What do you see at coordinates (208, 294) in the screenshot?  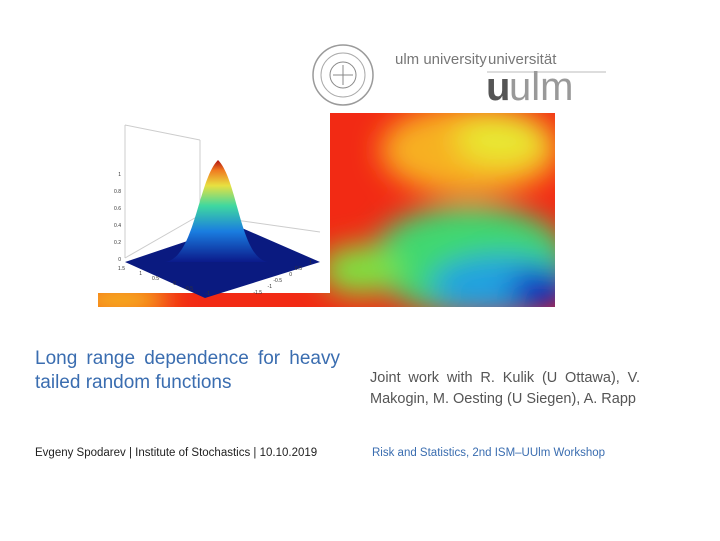 I see `x-tick-label: -1` at bounding box center [208, 294].